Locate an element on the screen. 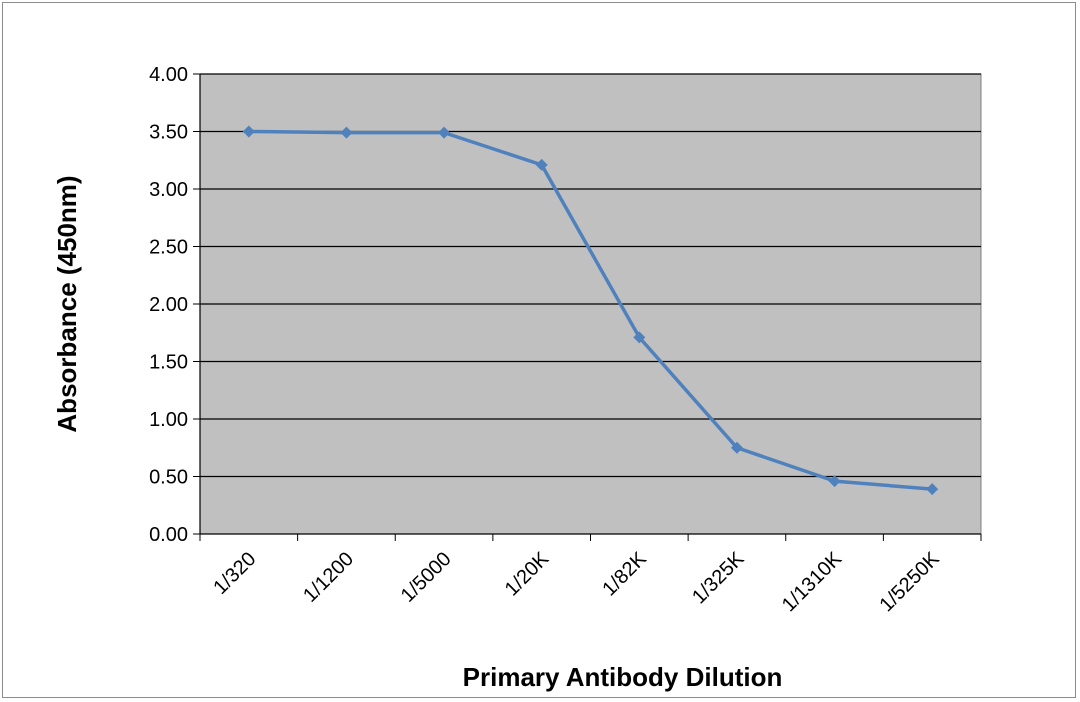 The image size is (1080, 702). y-tick-label: 0.00 is located at coordinates (168, 535).